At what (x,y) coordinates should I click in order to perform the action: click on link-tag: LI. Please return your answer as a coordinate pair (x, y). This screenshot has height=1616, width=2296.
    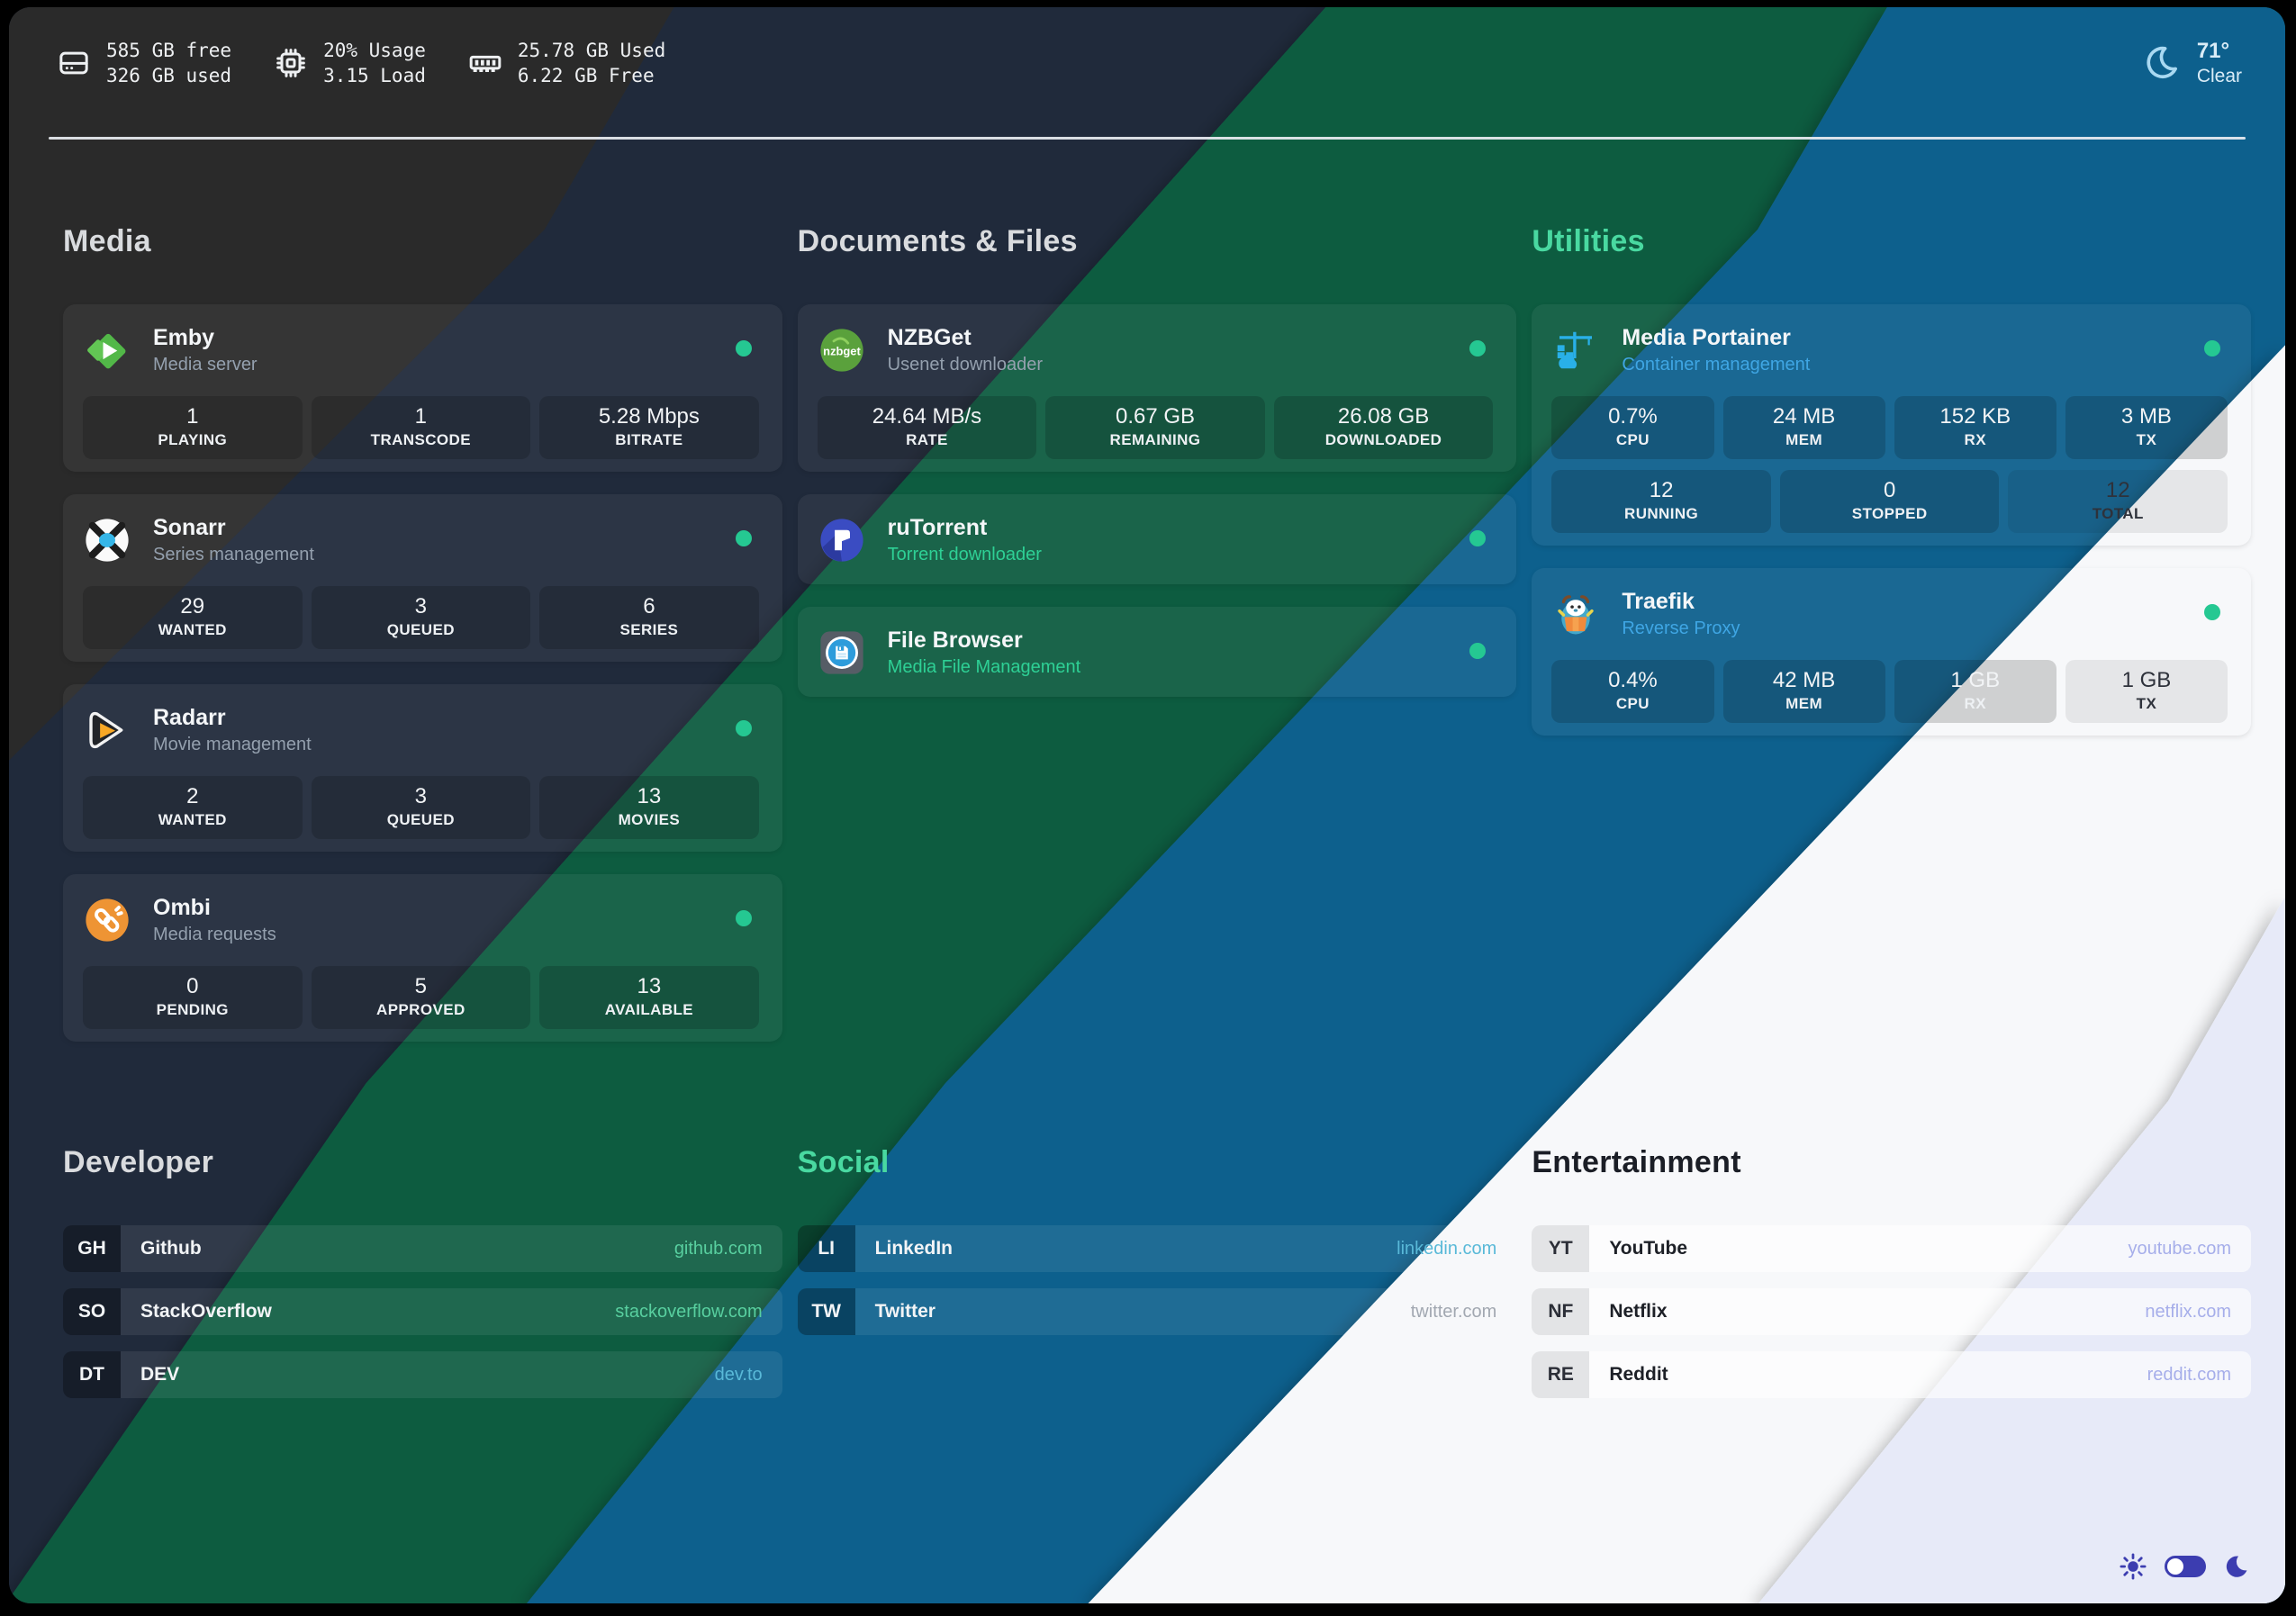
    Looking at the image, I should click on (826, 1248).